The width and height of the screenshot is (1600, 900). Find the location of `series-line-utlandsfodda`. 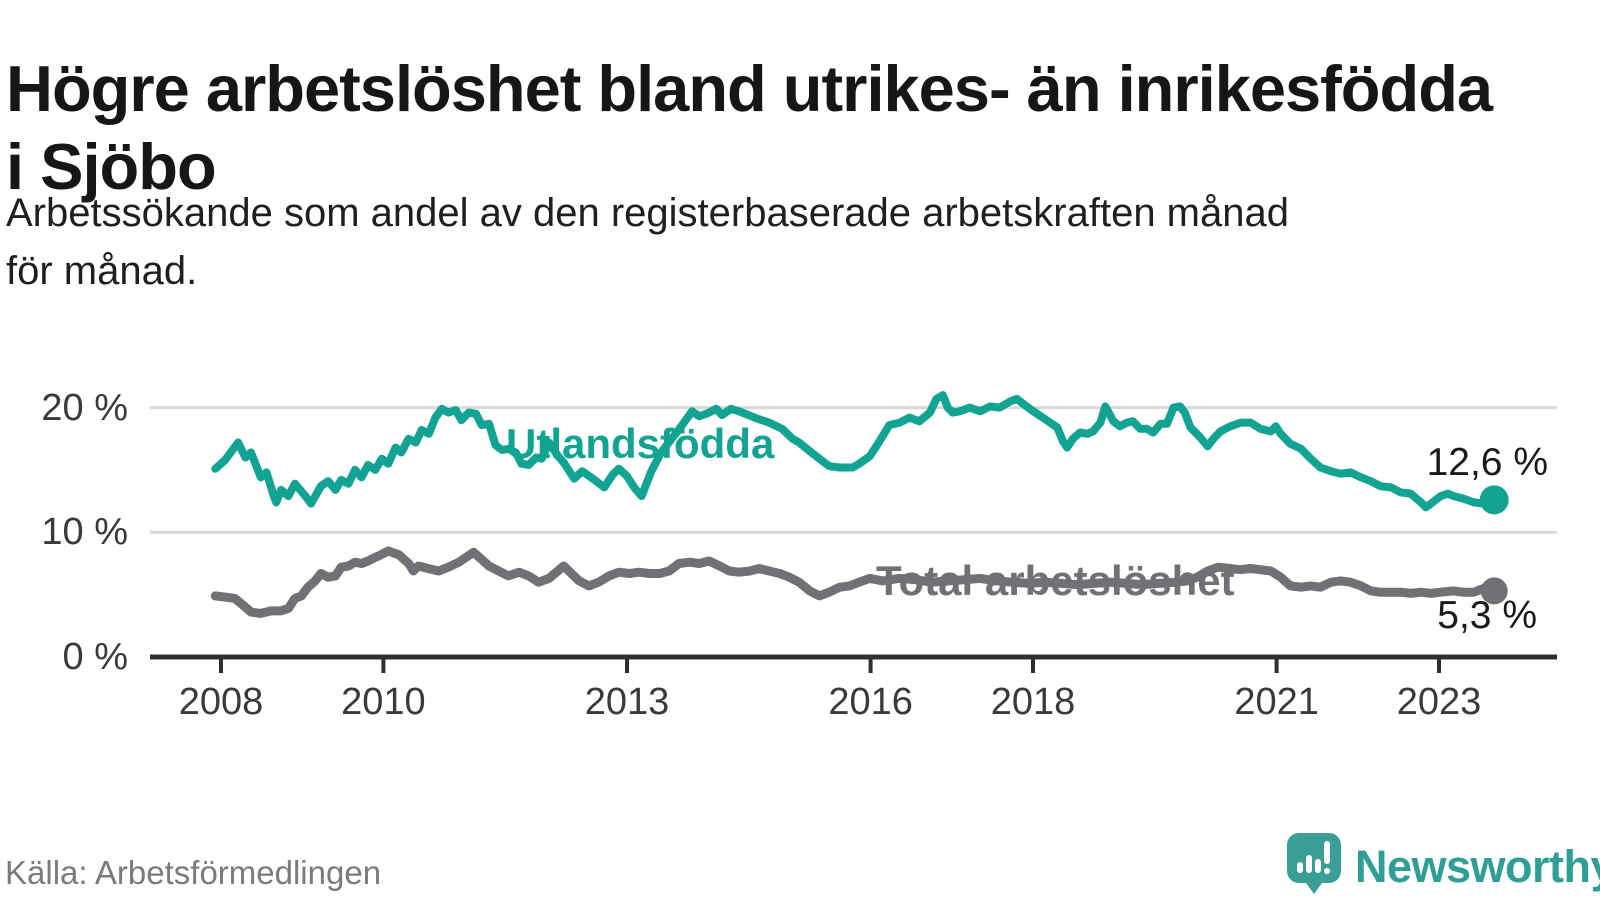

series-line-utlandsfodda is located at coordinates (855, 451).